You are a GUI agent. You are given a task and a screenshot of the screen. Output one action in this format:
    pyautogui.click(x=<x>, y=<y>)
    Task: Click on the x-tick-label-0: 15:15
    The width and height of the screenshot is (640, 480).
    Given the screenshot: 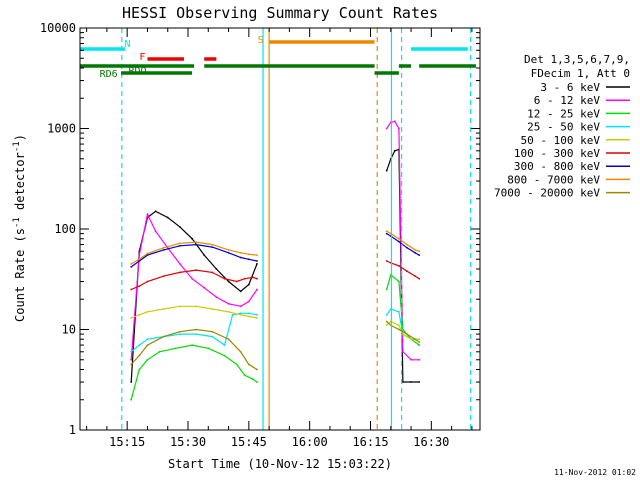 What is the action you would take?
    pyautogui.click(x=127, y=442)
    